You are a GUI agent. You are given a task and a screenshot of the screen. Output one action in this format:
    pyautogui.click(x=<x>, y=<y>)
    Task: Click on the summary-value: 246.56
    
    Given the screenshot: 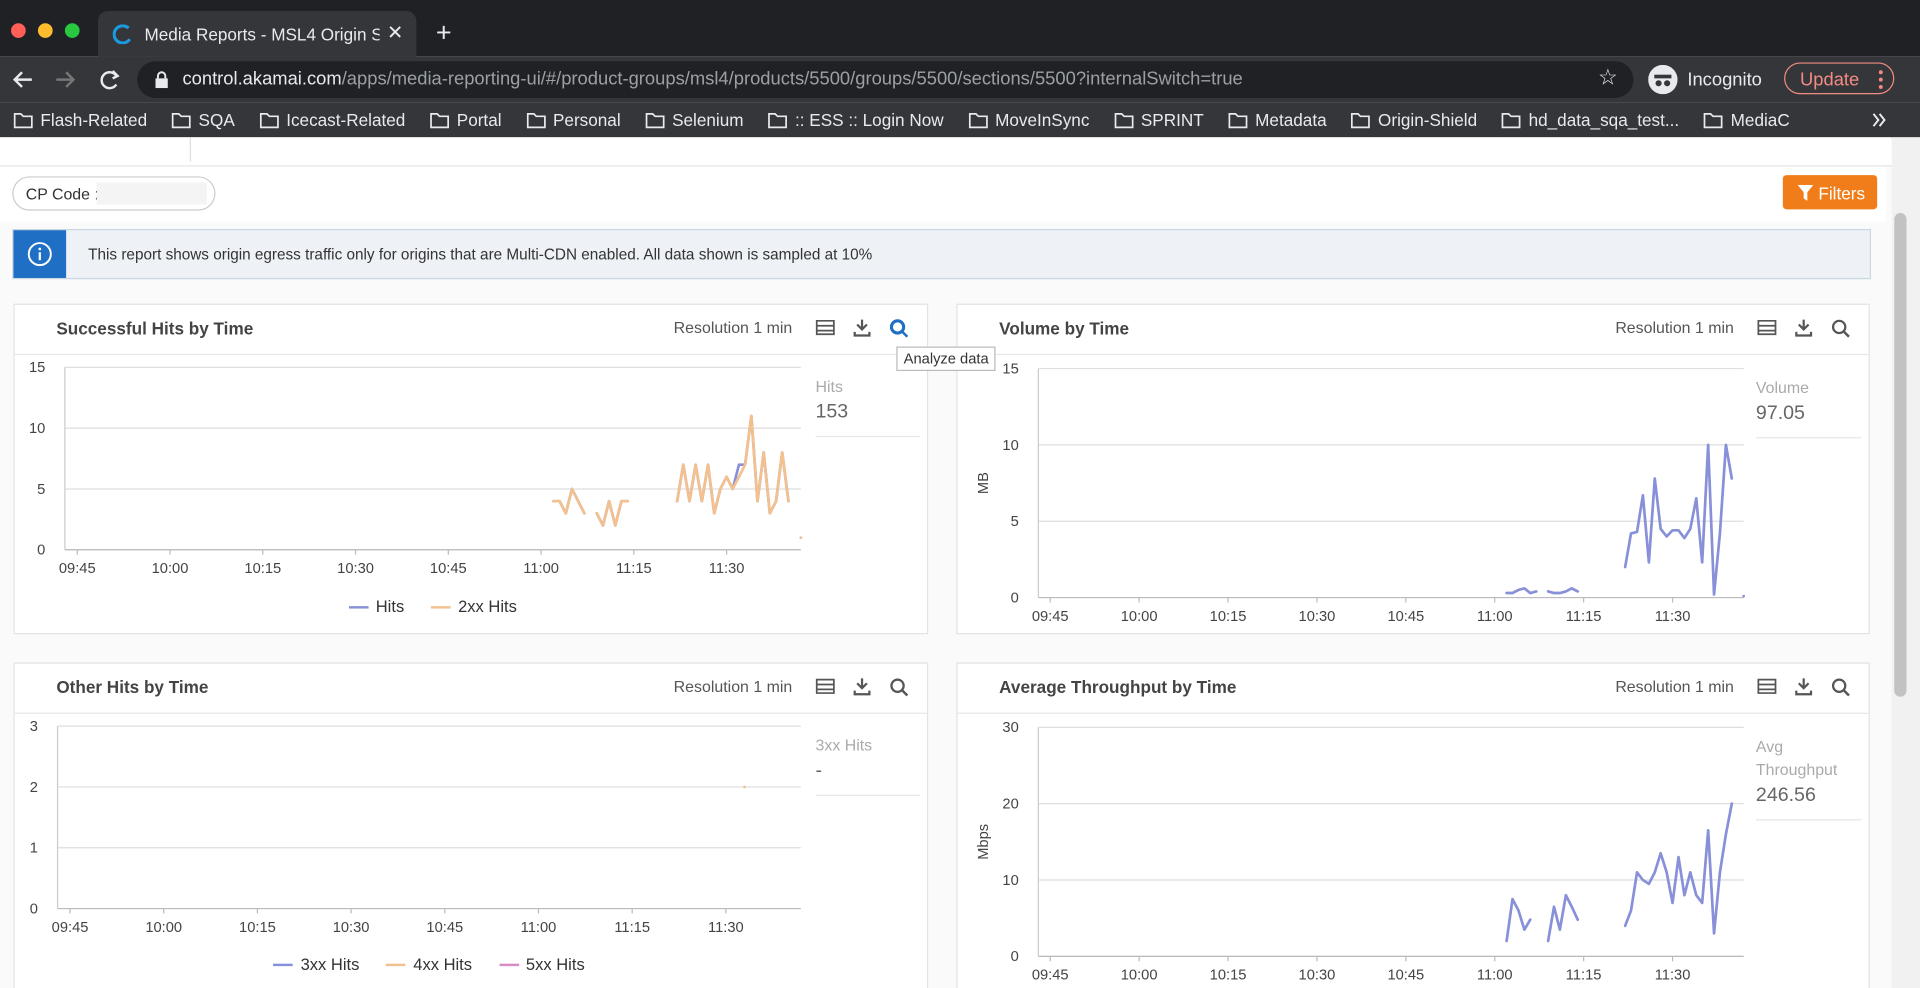 What is the action you would take?
    pyautogui.click(x=1808, y=803)
    